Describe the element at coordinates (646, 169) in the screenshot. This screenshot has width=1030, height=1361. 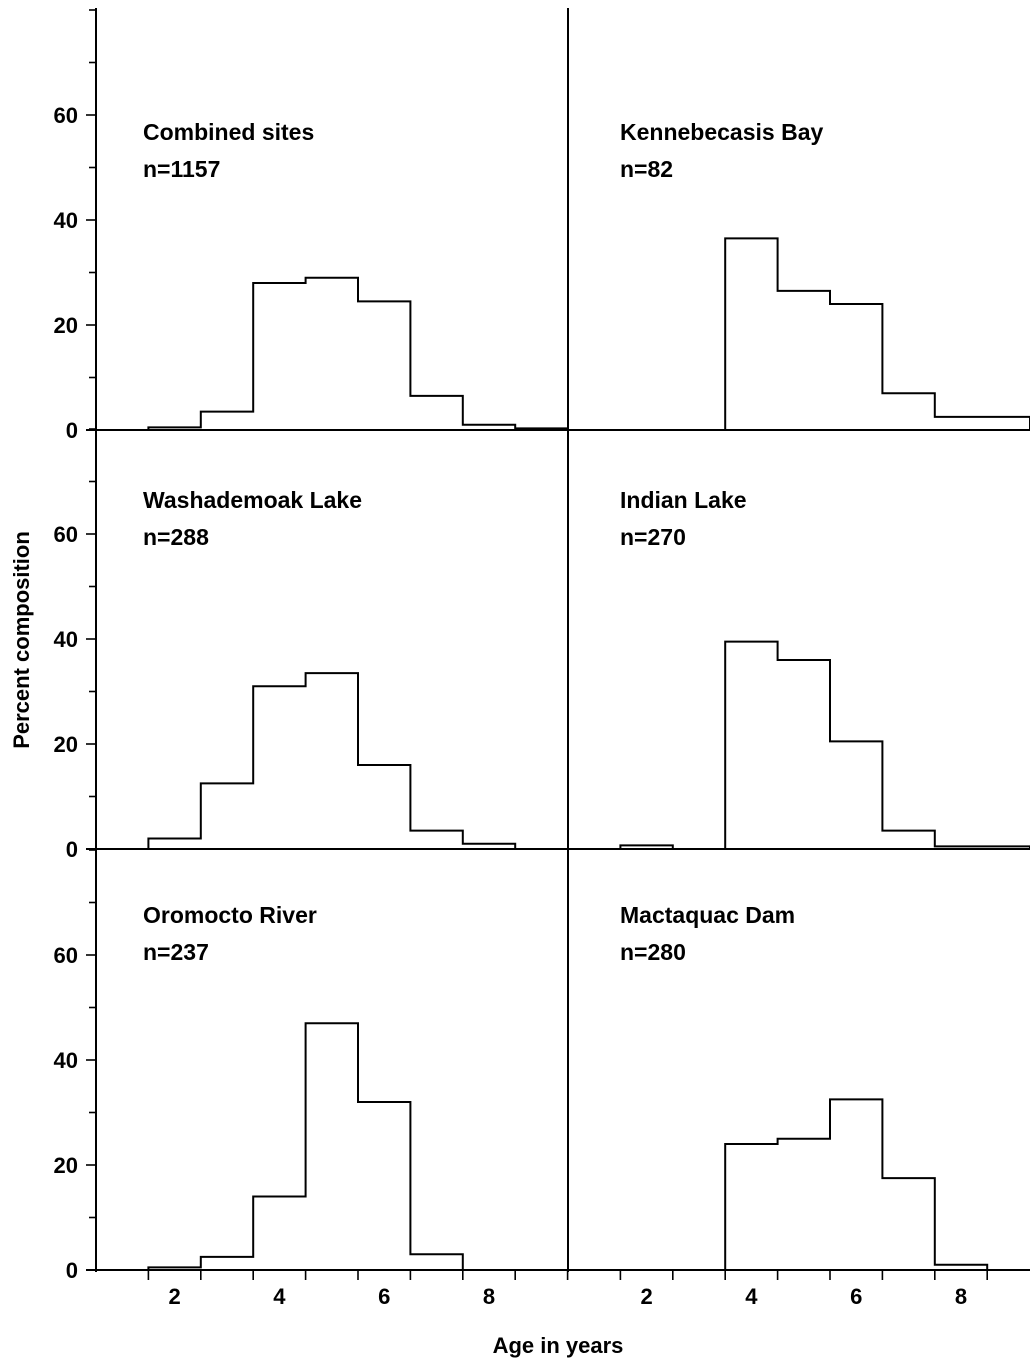
I see `panel-sample-size: n=82` at that location.